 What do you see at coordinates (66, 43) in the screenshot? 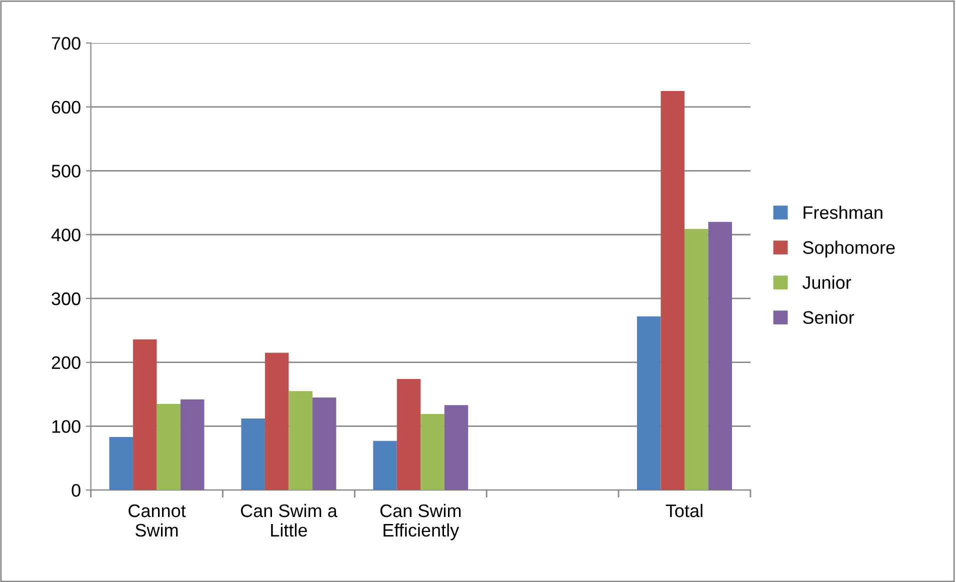
I see `y-tick-label: 700` at bounding box center [66, 43].